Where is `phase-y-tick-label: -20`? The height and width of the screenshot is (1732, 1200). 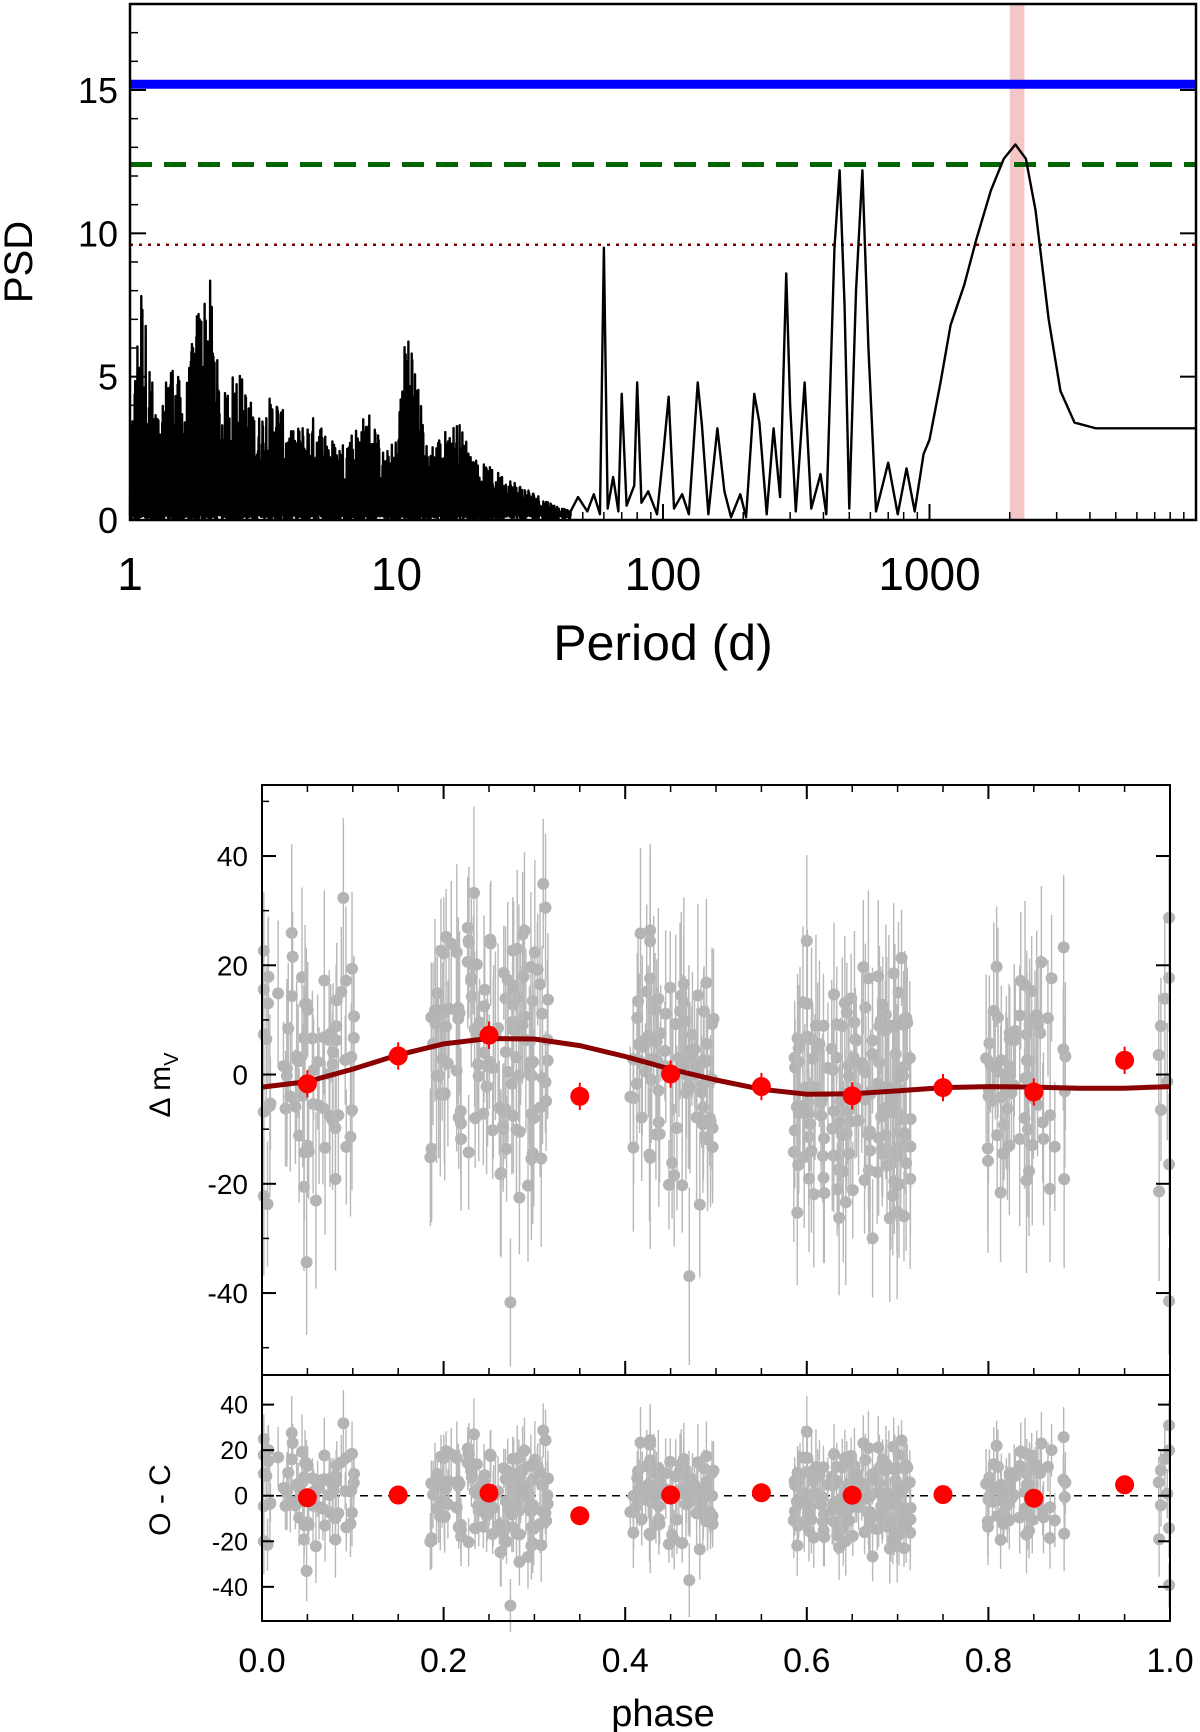
phase-y-tick-label: -20 is located at coordinates (228, 1184).